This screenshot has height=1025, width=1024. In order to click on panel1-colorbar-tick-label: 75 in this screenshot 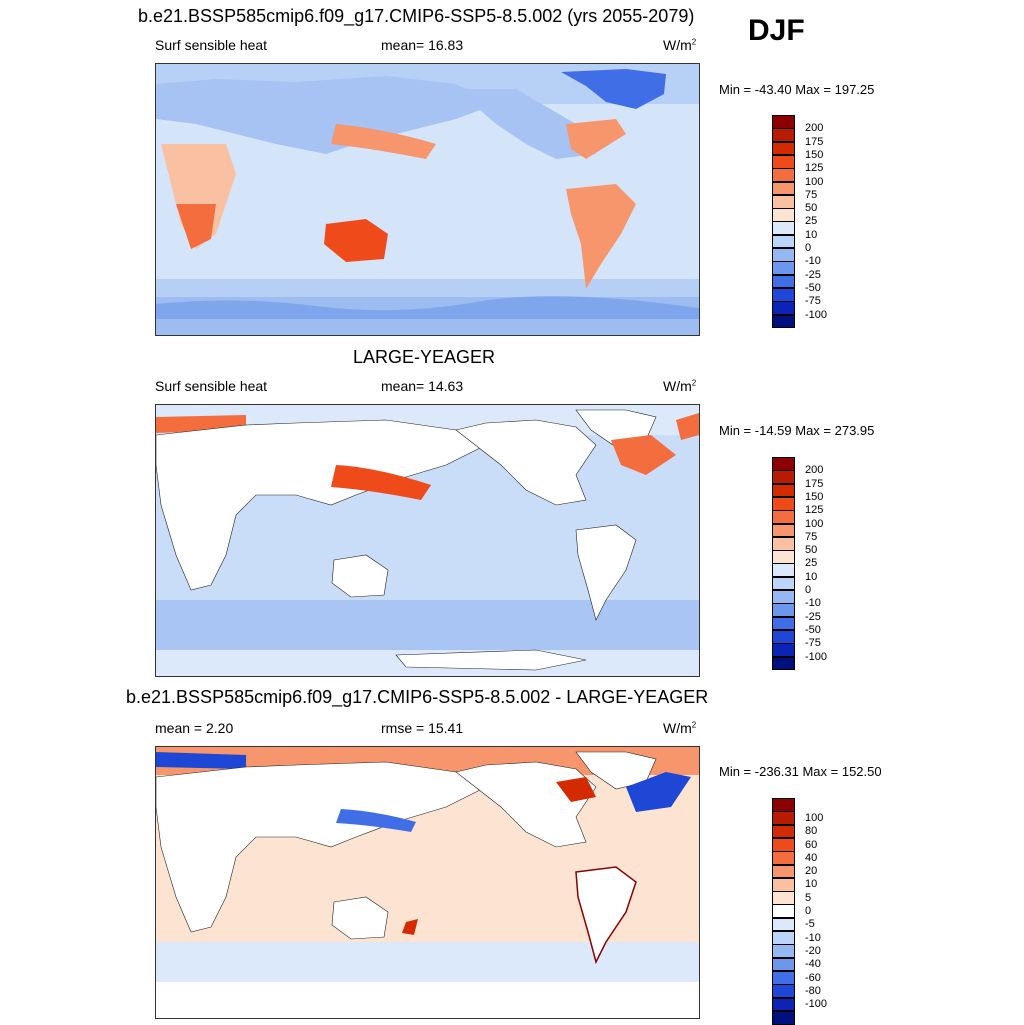, I will do `click(811, 194)`.